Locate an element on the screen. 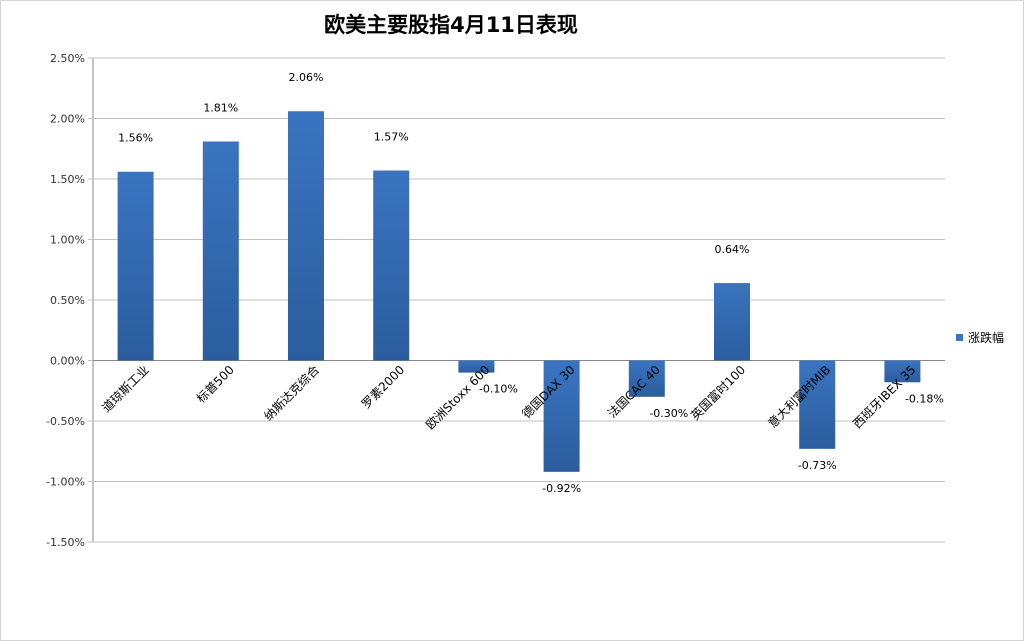 Image resolution: width=1024 pixels, height=641 pixels. data-label: -0.73% is located at coordinates (817, 465).